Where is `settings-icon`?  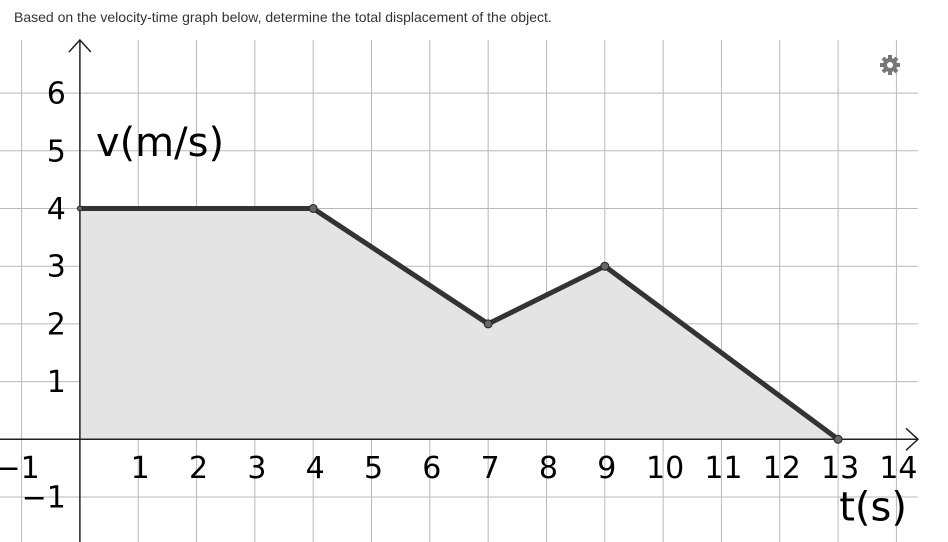
settings-icon is located at coordinates (890, 65).